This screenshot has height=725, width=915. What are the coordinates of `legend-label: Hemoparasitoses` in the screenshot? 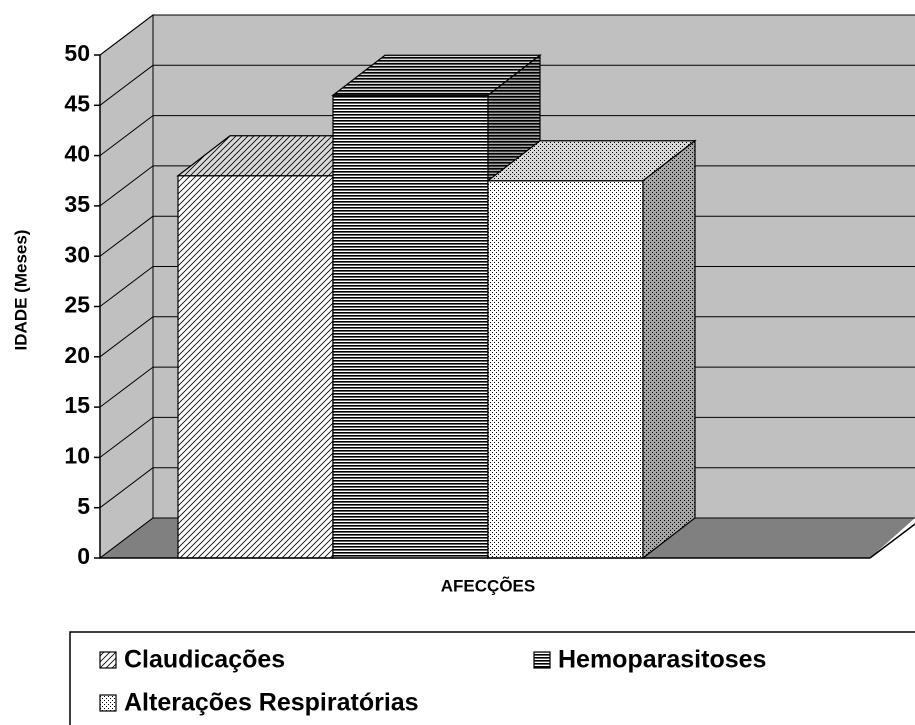 It's located at (662, 660).